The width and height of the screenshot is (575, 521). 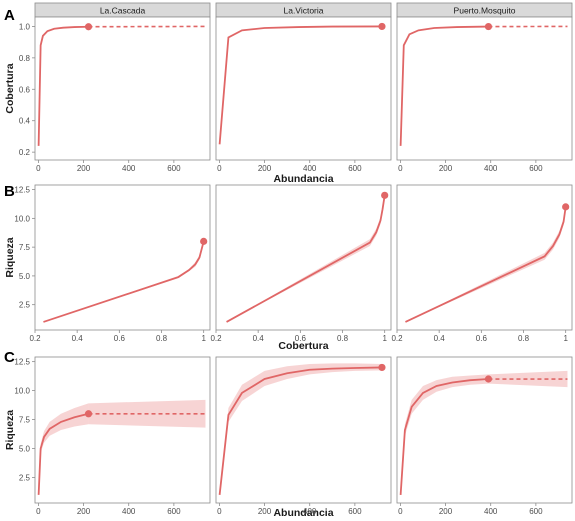 I want to click on row-label: A, so click(x=9, y=15).